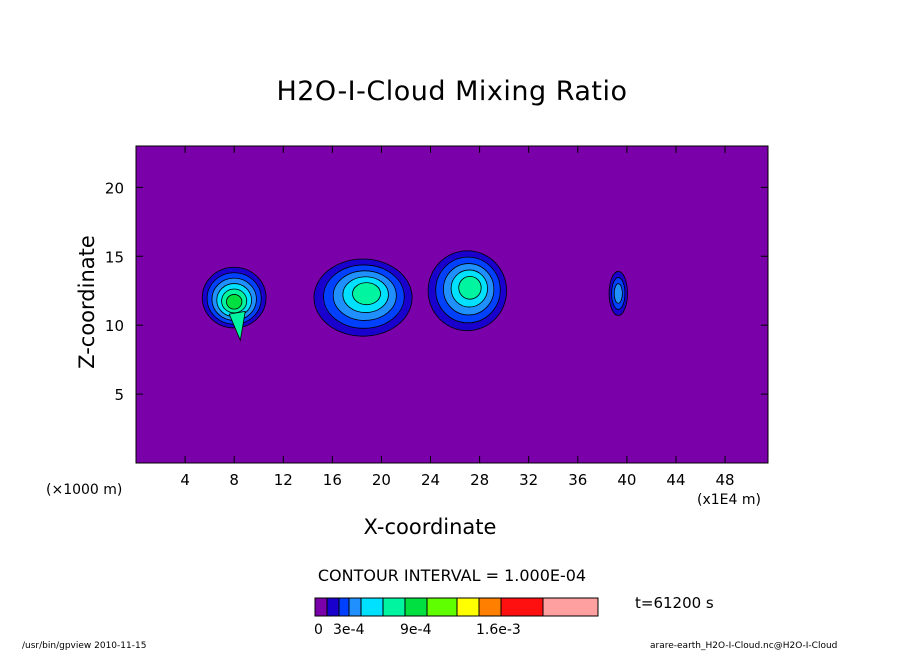 This screenshot has width=904, height=654. Describe the element at coordinates (84, 646) in the screenshot. I see `footer-left: /usr/bin/gpview 2010-11-15` at that location.